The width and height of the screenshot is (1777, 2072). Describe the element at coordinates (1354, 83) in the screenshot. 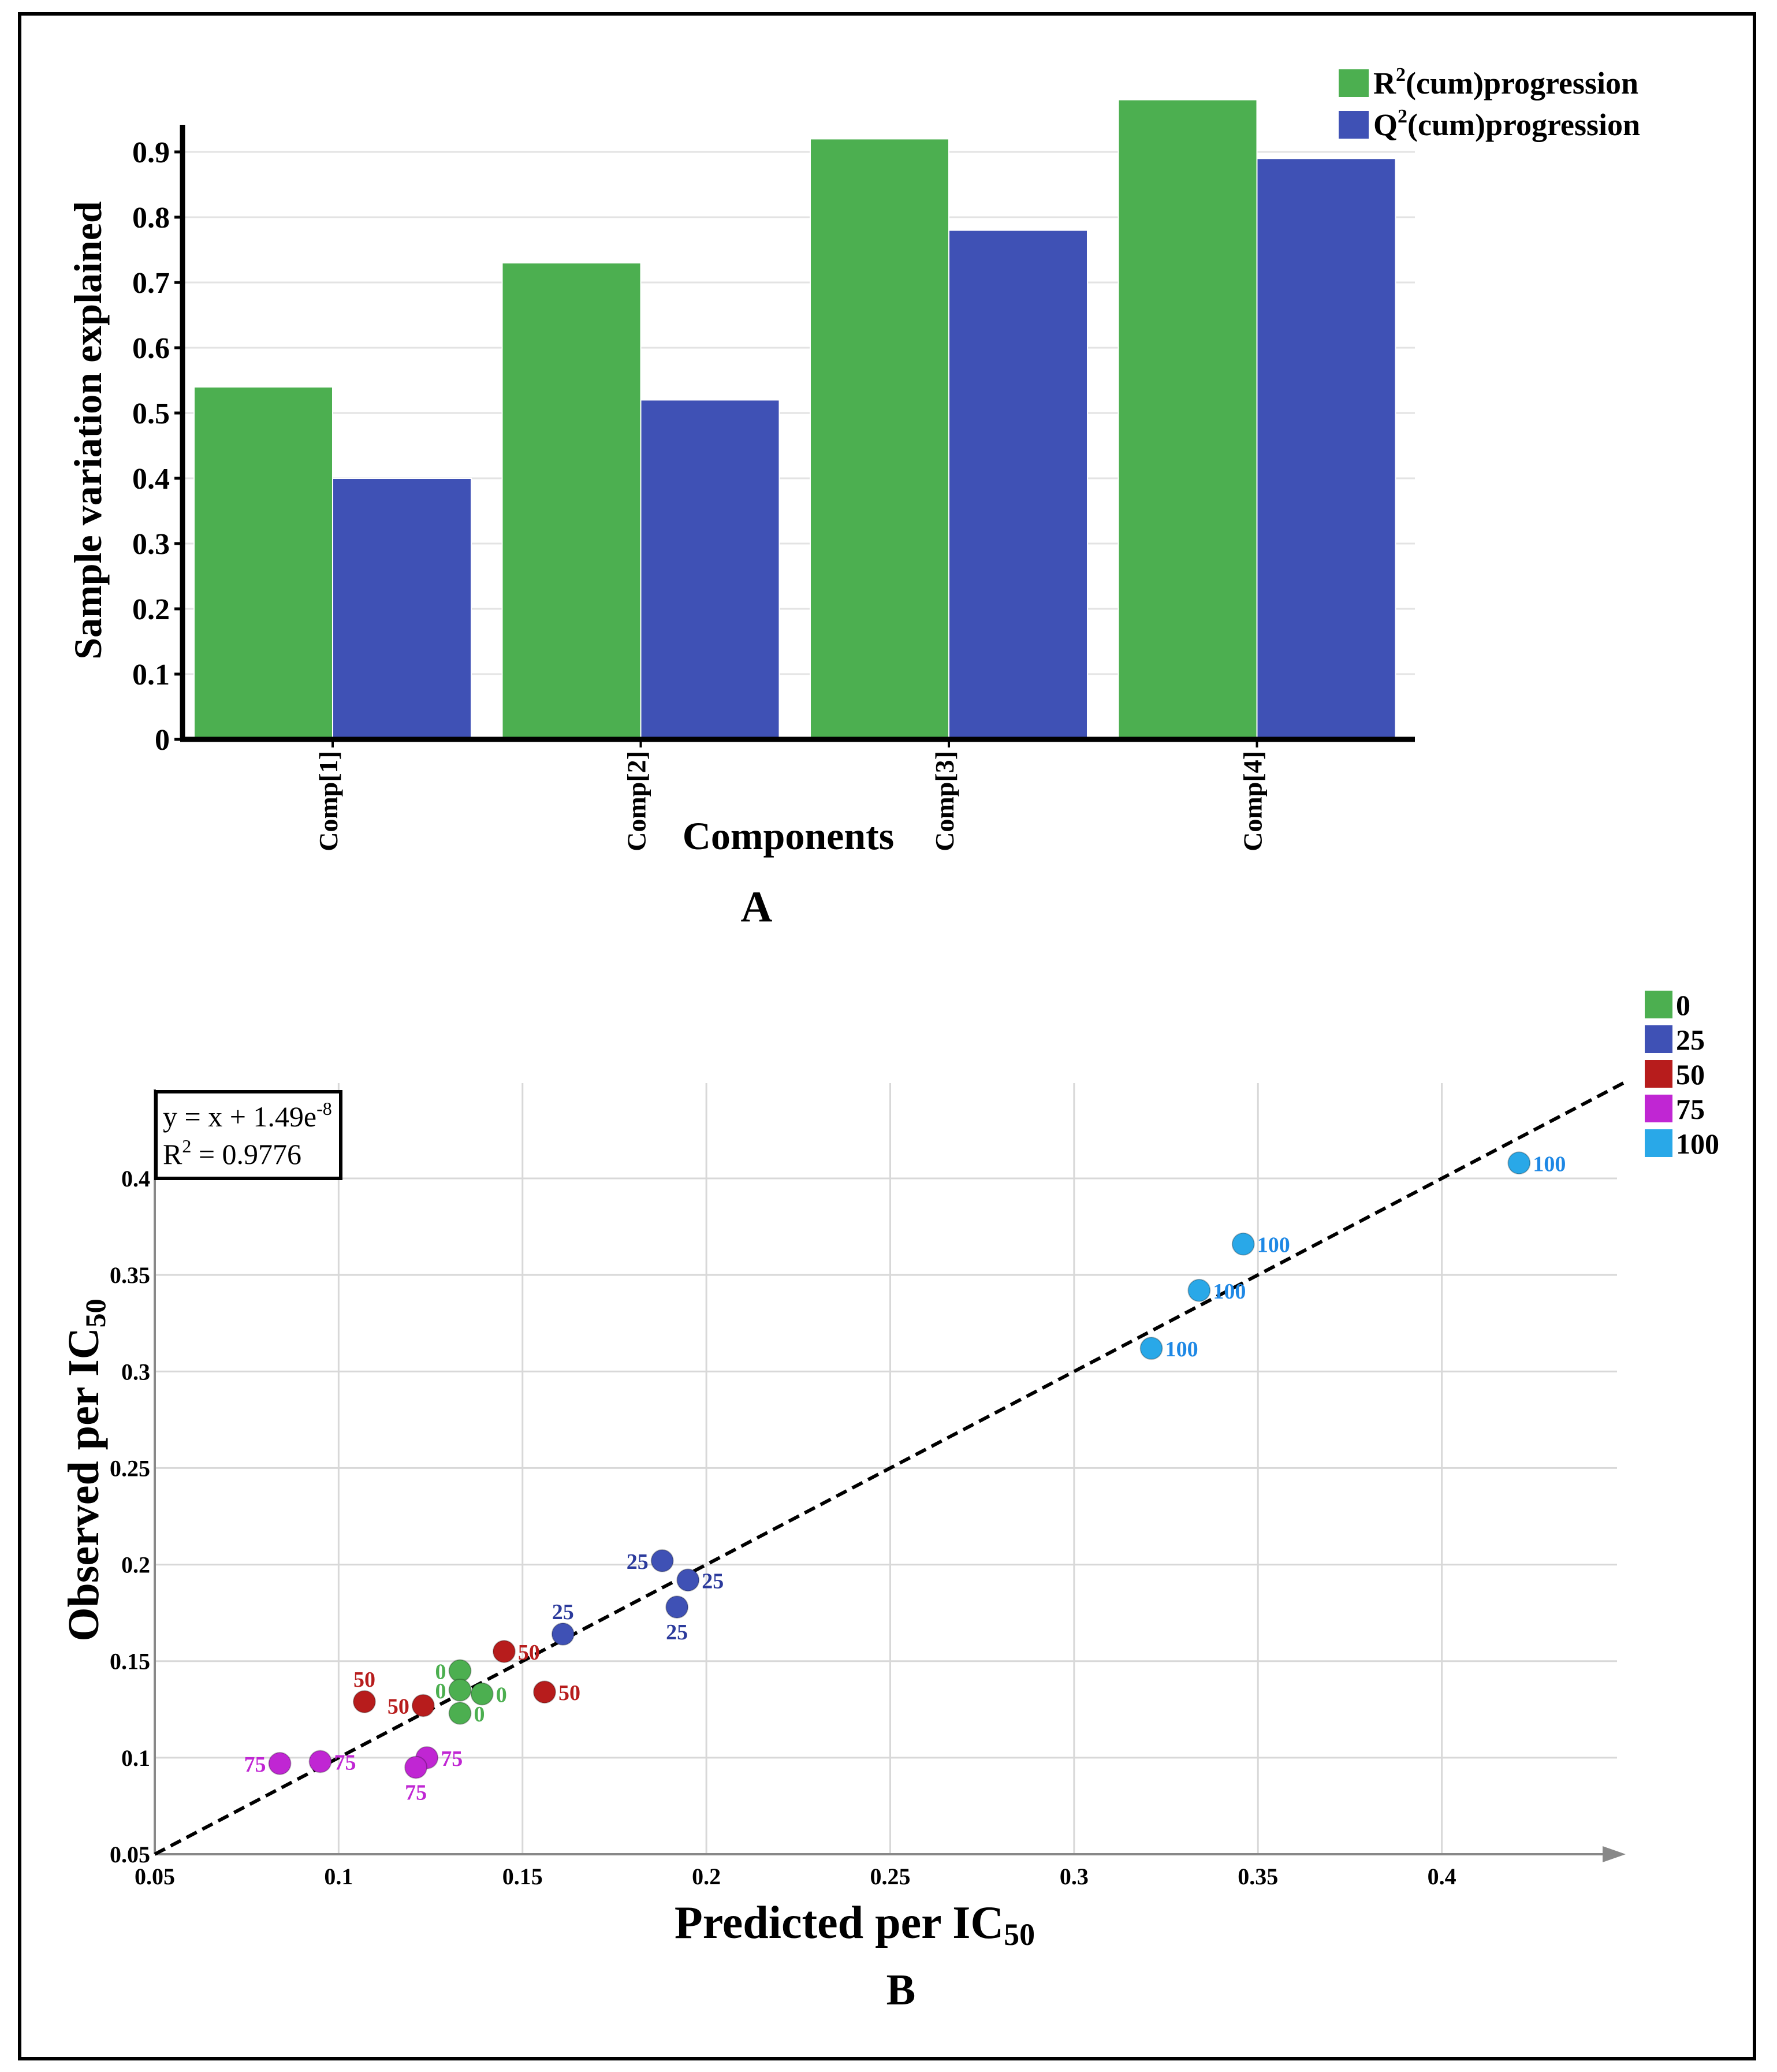

I see `a-legend-swatch` at that location.